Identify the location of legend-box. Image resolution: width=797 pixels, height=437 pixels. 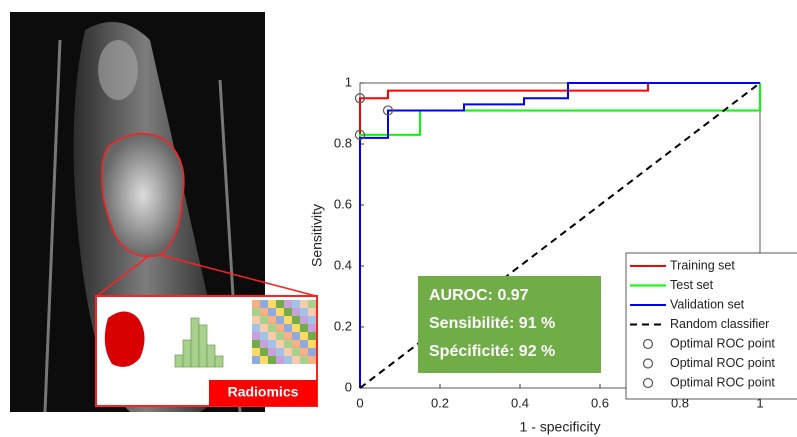
(711, 326).